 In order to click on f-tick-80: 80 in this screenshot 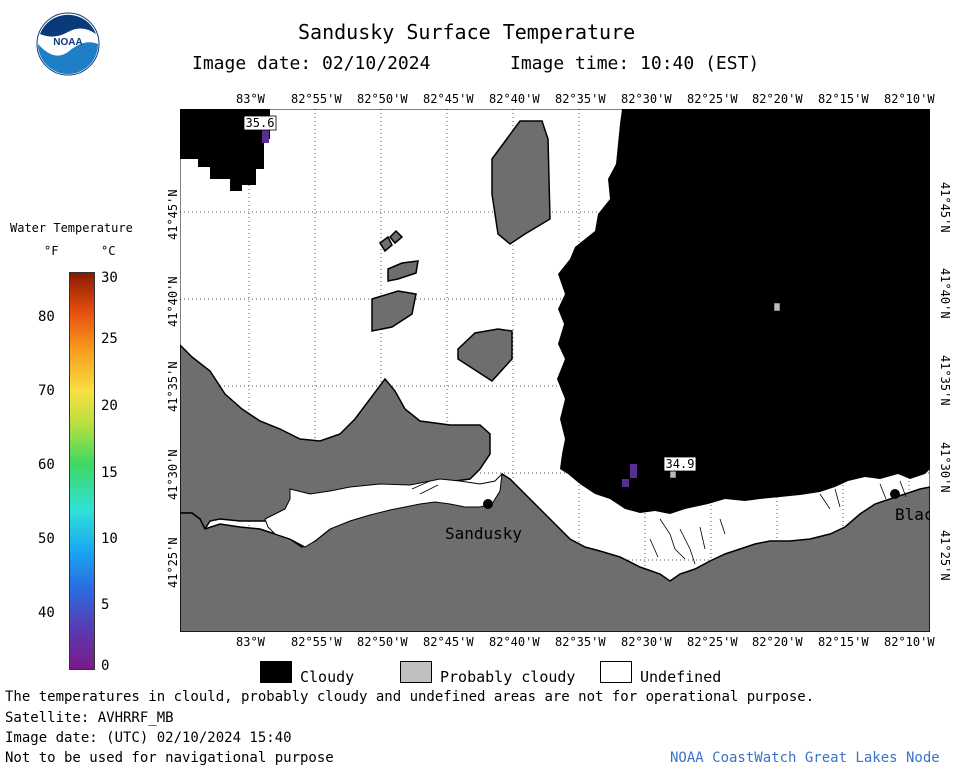, I will do `click(46, 317)`.